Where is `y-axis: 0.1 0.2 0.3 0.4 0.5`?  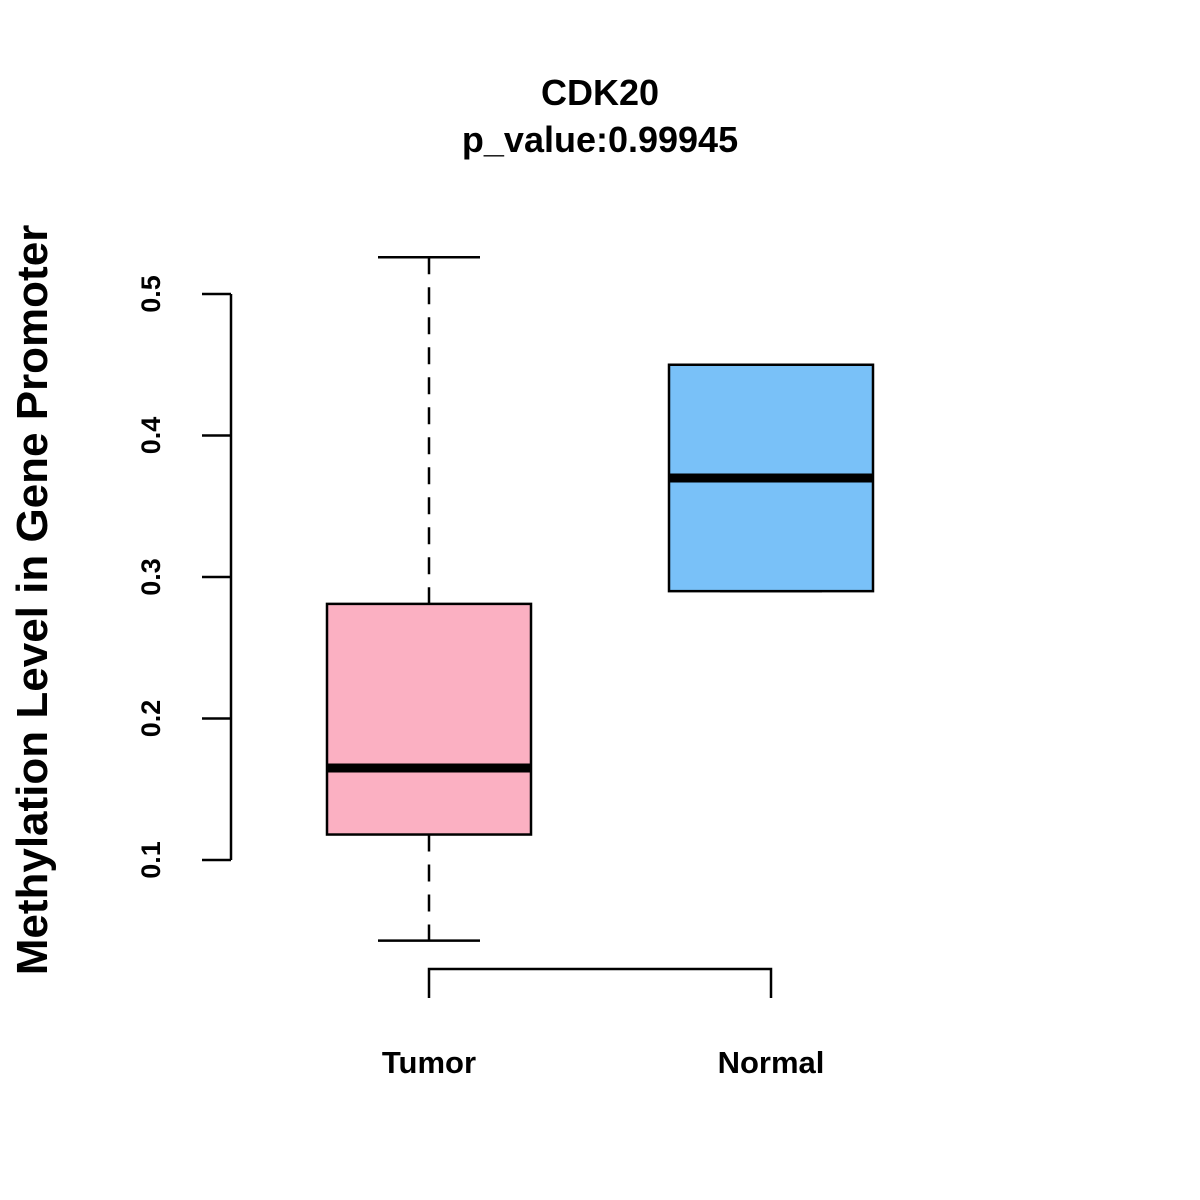 y-axis: 0.1 0.2 0.3 0.4 0.5 is located at coordinates (184, 577).